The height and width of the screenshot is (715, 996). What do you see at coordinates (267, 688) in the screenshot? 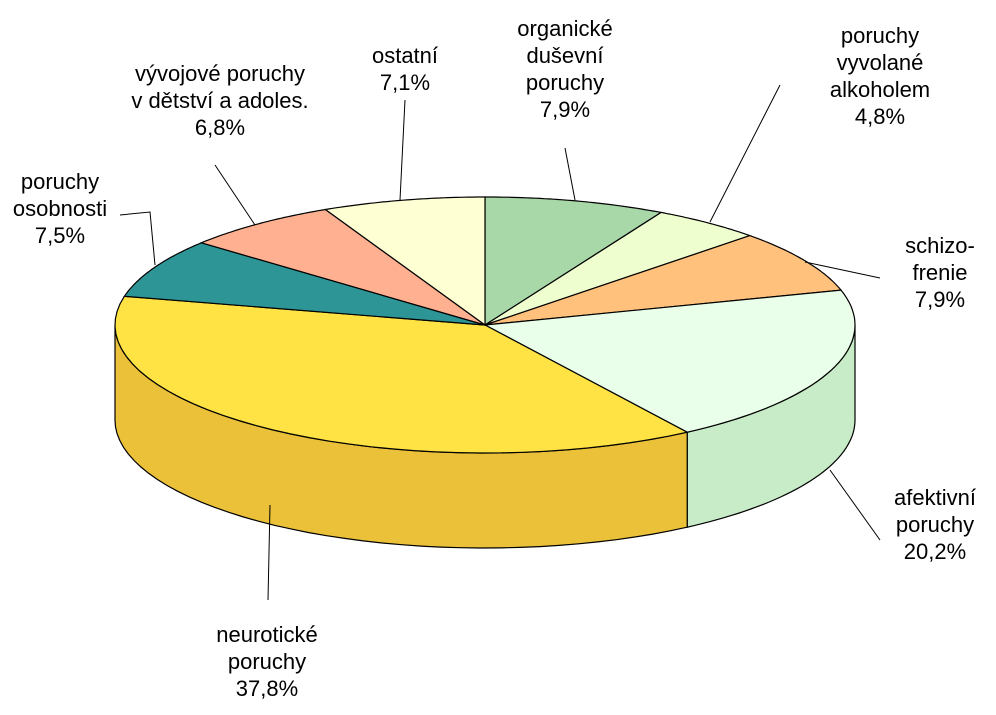
I see `value-label: 37,8%` at bounding box center [267, 688].